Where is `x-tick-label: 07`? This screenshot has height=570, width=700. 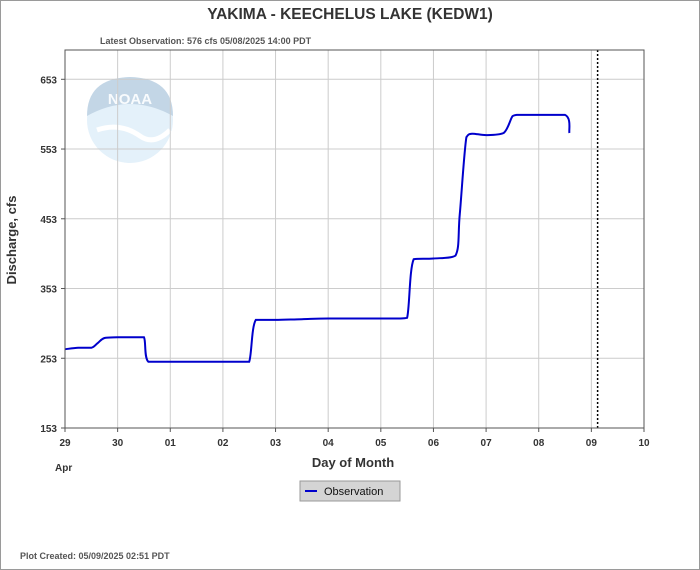
x-tick-label: 07 is located at coordinates (487, 443).